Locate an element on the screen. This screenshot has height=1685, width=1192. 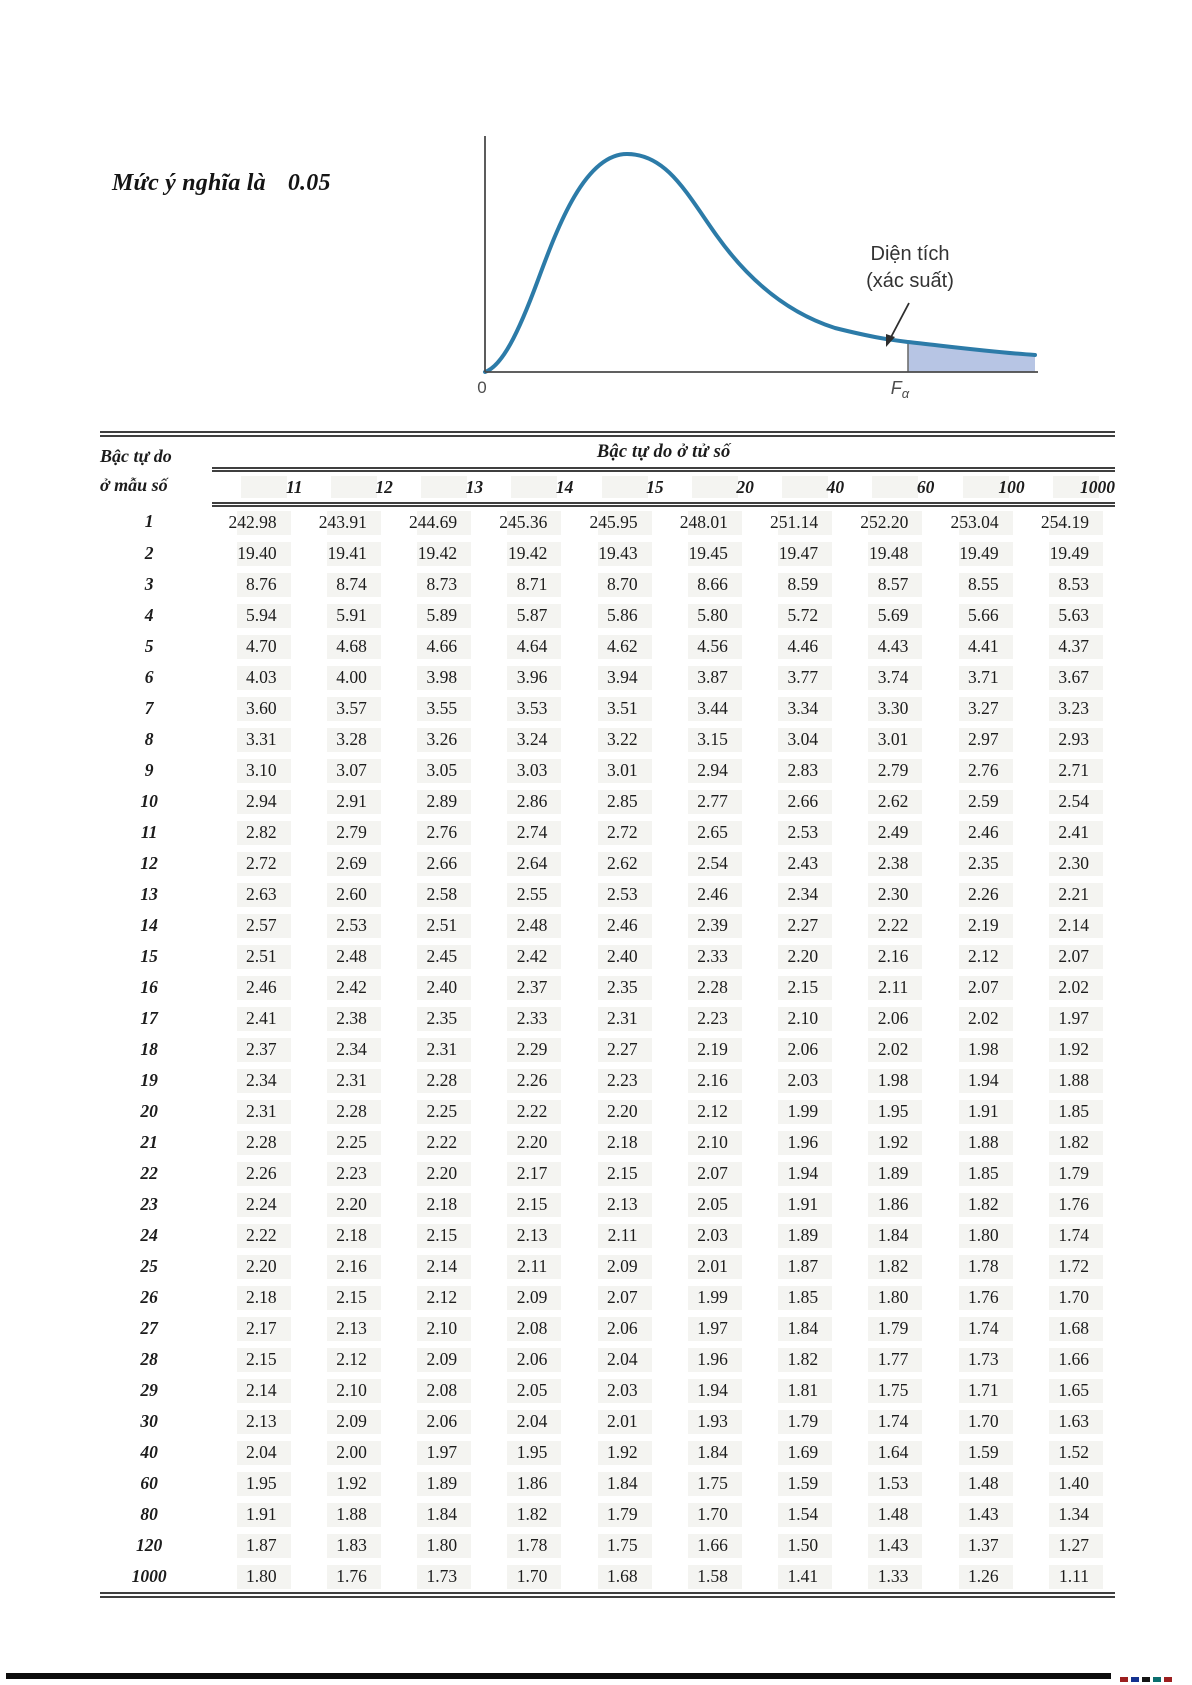
f-critical-value-cell: 2.33 is located at coordinates (528, 1018).